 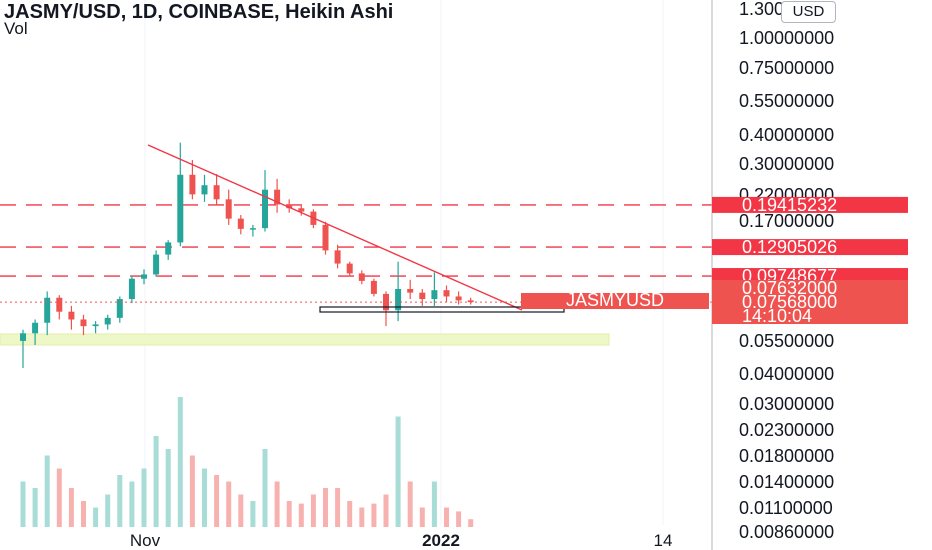 What do you see at coordinates (786, 221) in the screenshot?
I see `price-tick-label: 0.17000000` at bounding box center [786, 221].